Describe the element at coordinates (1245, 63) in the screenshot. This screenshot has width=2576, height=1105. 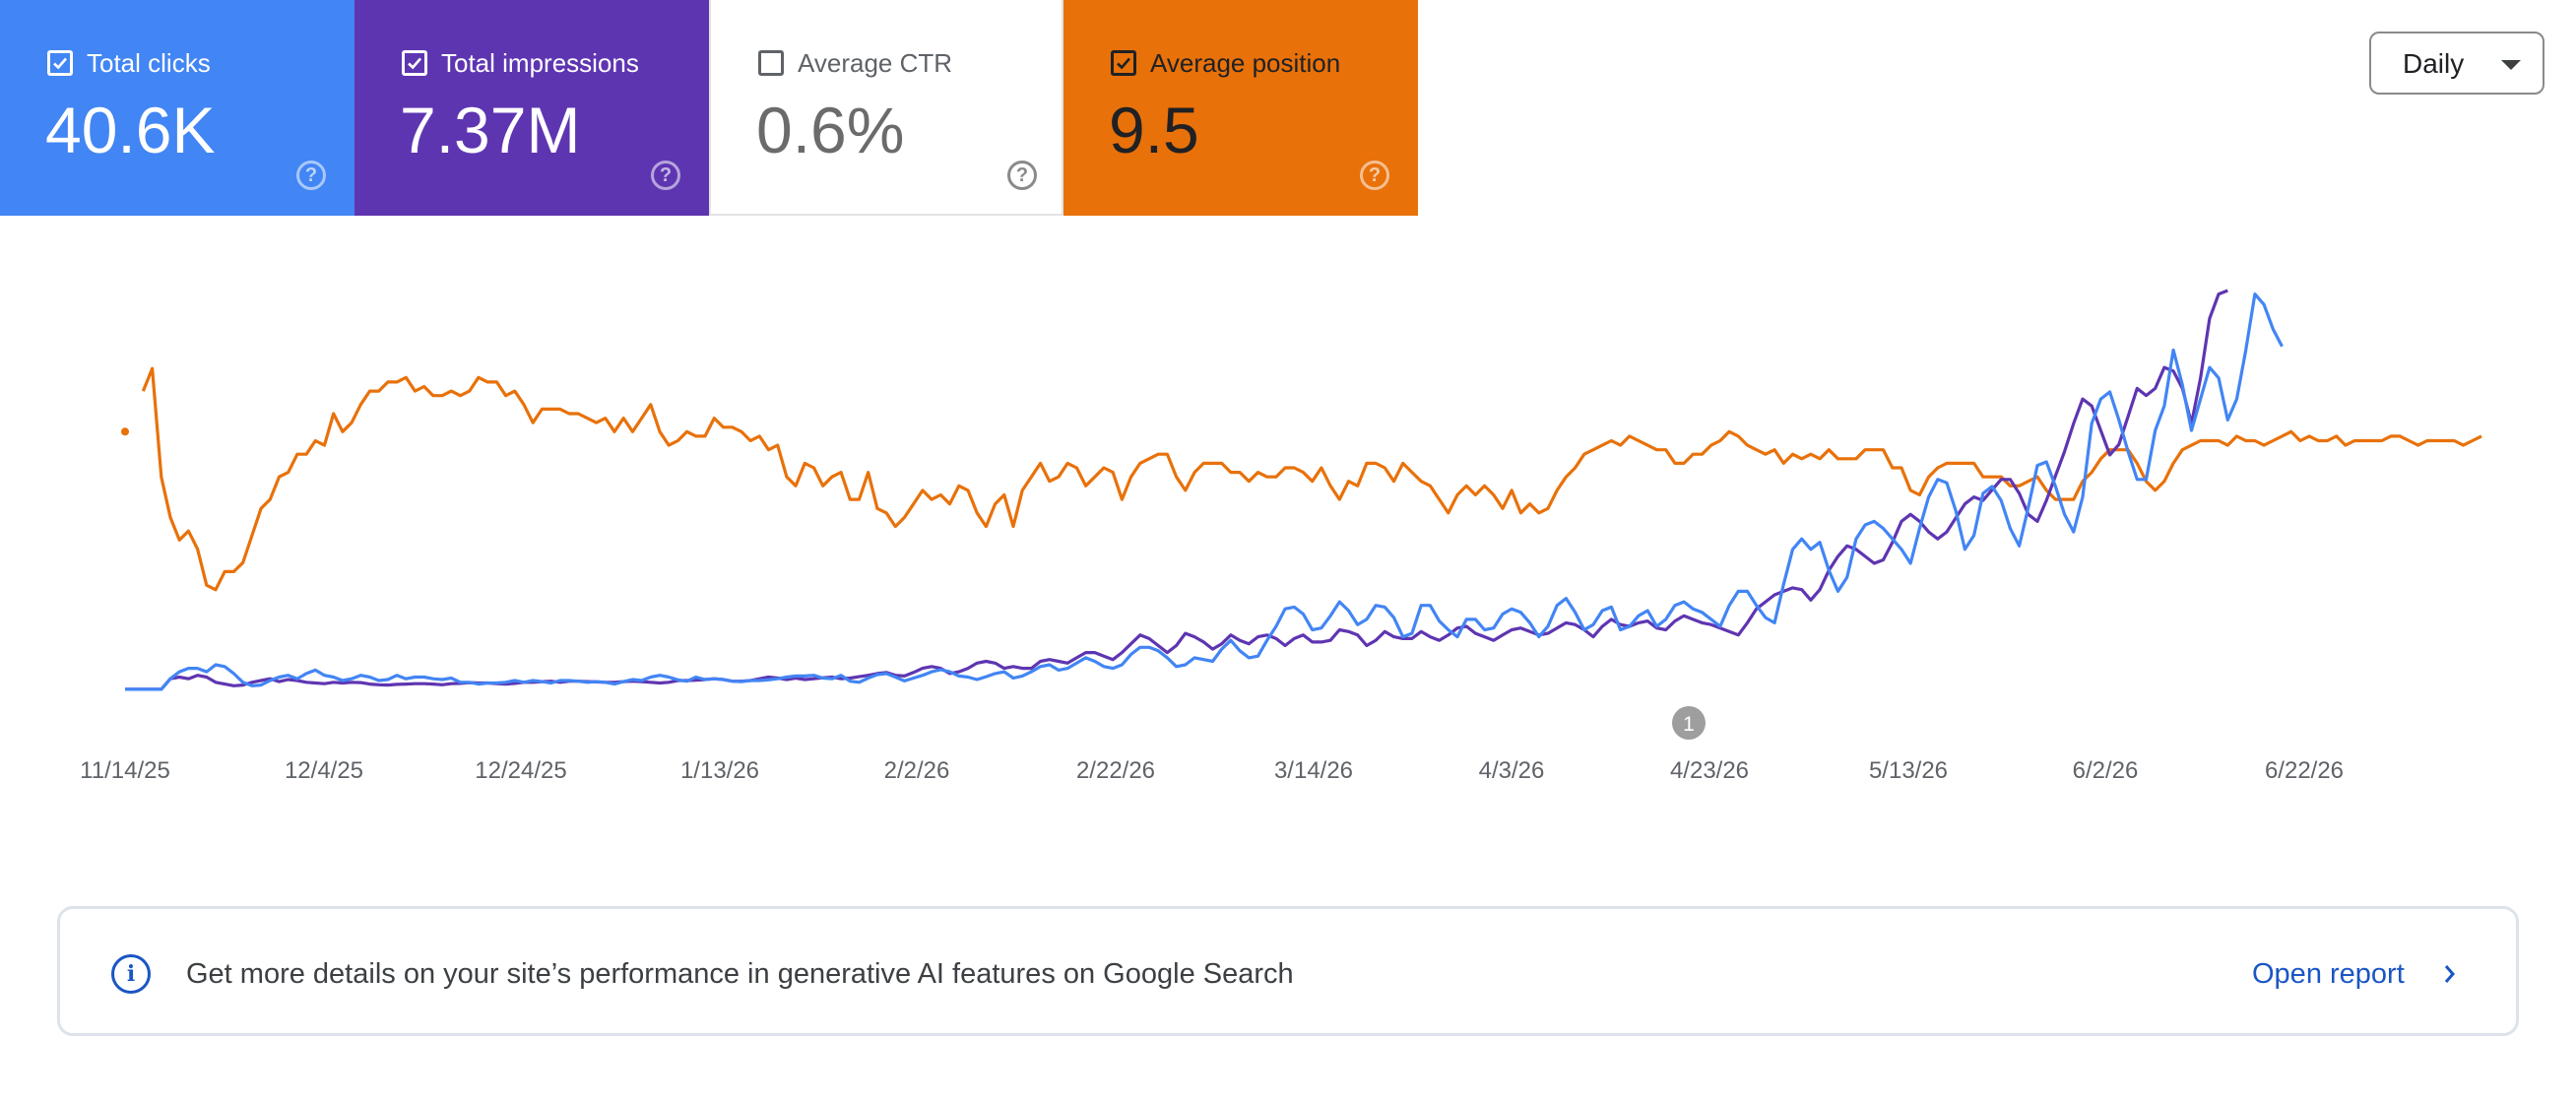
I see `metric-label: Average position` at that location.